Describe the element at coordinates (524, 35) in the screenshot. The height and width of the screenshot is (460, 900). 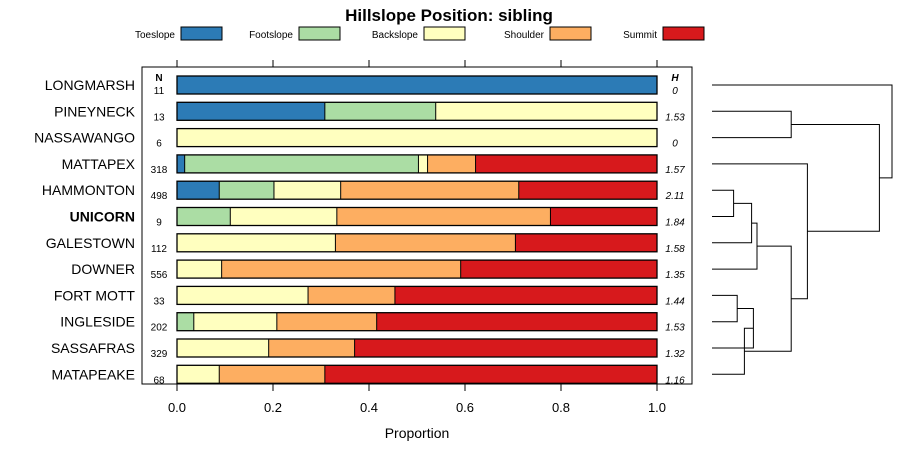
I see `legend-label-shoulder: Shoulder` at that location.